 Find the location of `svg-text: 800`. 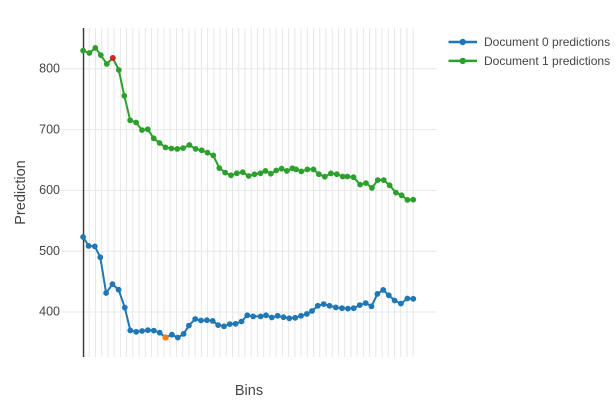

svg-text: 800 is located at coordinates (49, 69).